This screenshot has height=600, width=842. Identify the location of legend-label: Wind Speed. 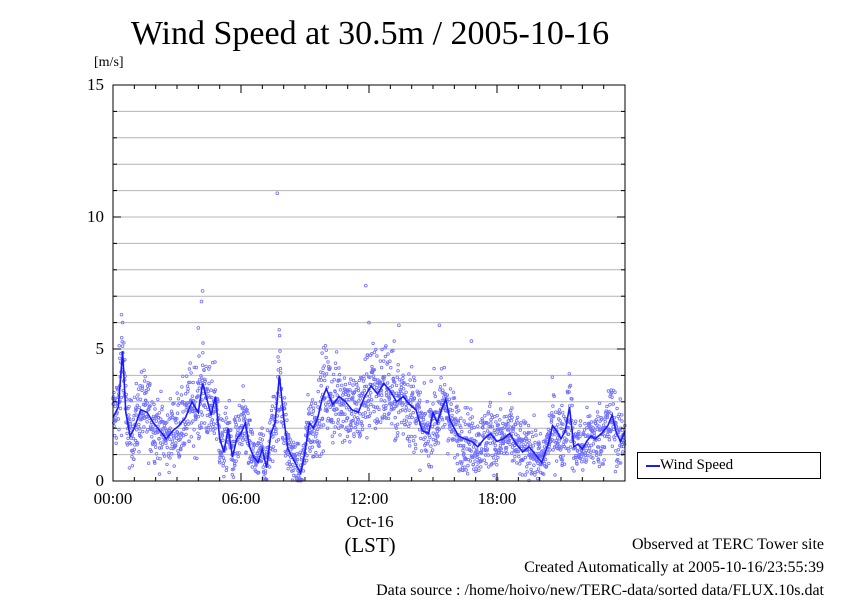
(697, 465).